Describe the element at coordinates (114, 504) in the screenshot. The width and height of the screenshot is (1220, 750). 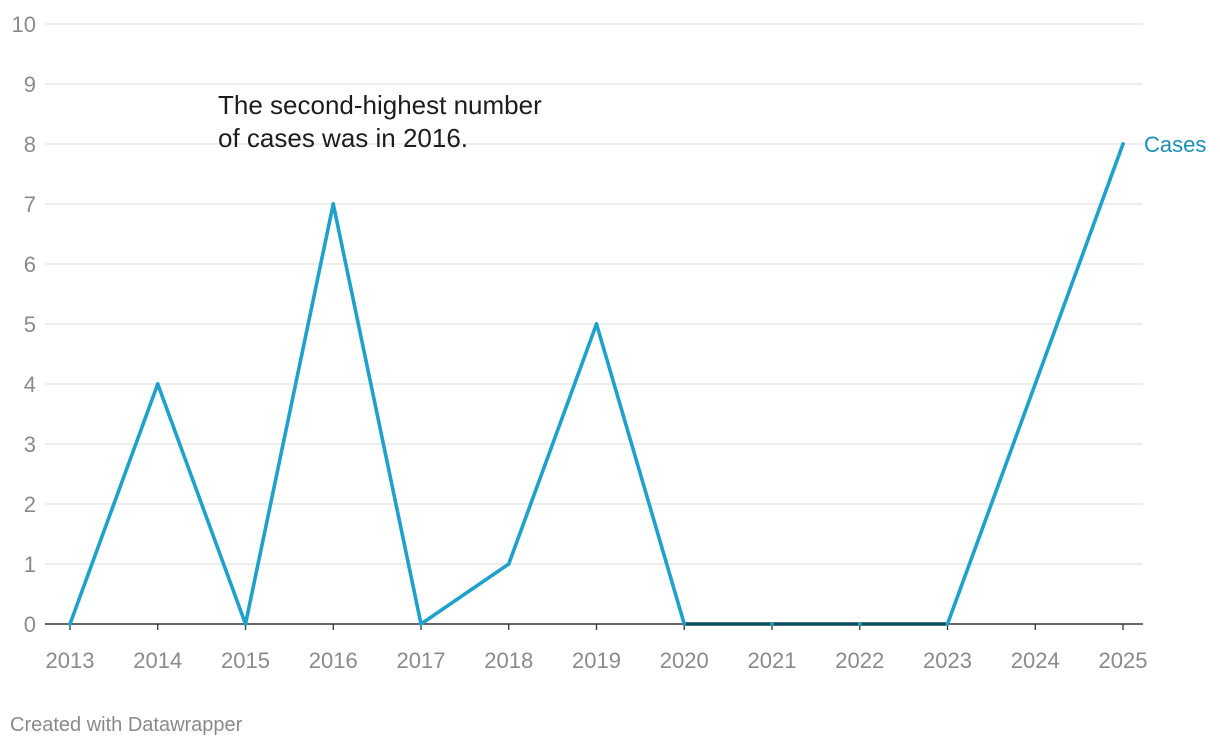
I see `cases-segment-2013-2014` at that location.